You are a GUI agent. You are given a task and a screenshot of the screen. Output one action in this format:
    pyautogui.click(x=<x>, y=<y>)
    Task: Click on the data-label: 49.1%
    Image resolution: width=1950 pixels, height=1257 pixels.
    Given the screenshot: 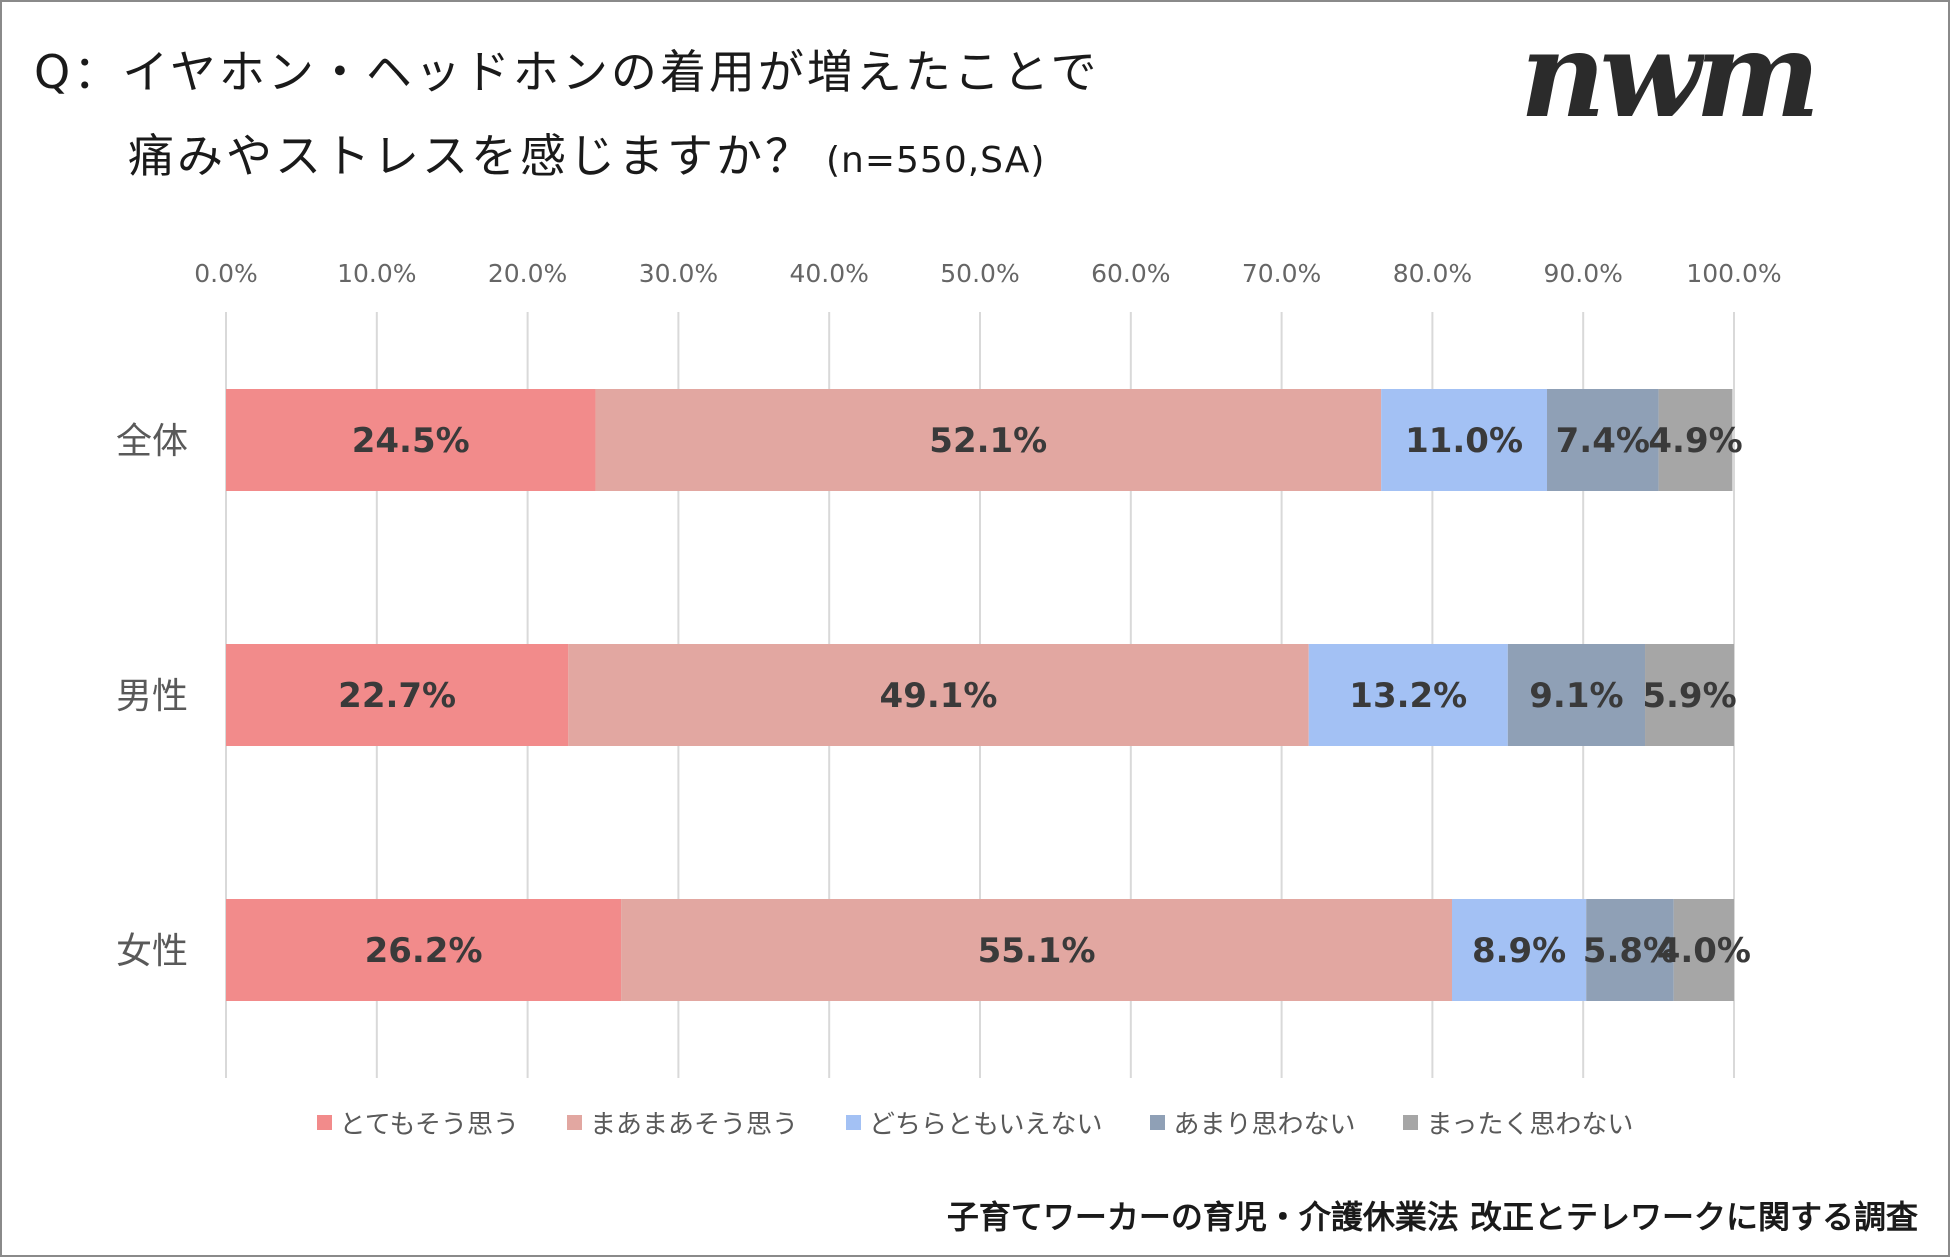 What is the action you would take?
    pyautogui.click(x=939, y=696)
    